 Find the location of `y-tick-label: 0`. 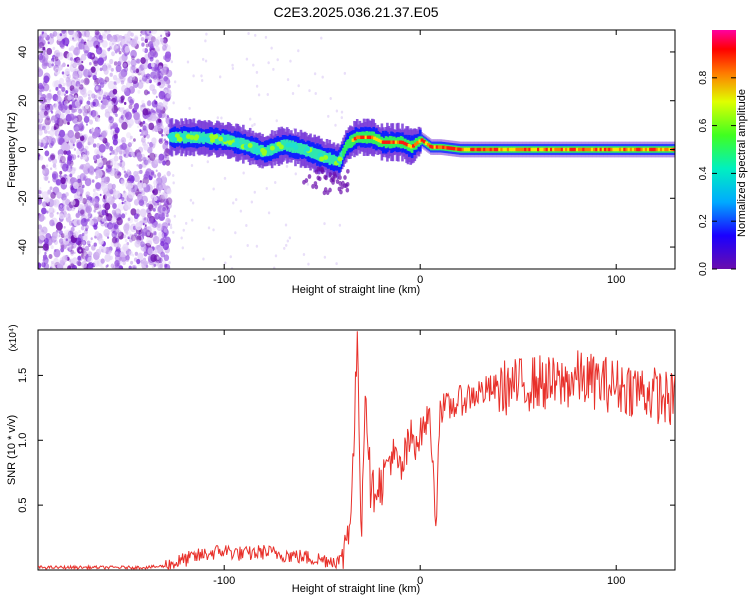

y-tick-label: 0 is located at coordinates (23, 149).